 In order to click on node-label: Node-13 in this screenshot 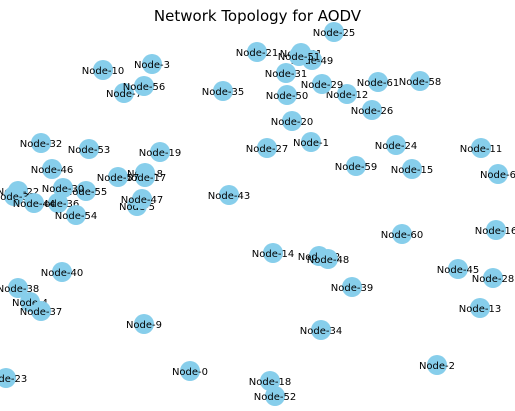, I will do `click(480, 309)`.